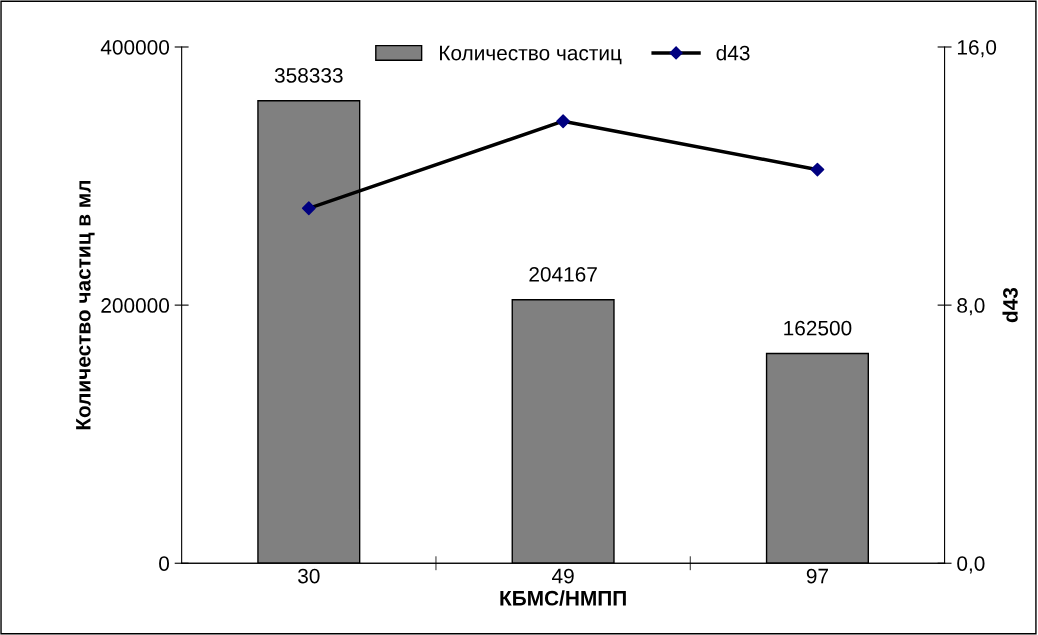 The height and width of the screenshot is (635, 1038). I want to click on data-label: 204167, so click(563, 274).